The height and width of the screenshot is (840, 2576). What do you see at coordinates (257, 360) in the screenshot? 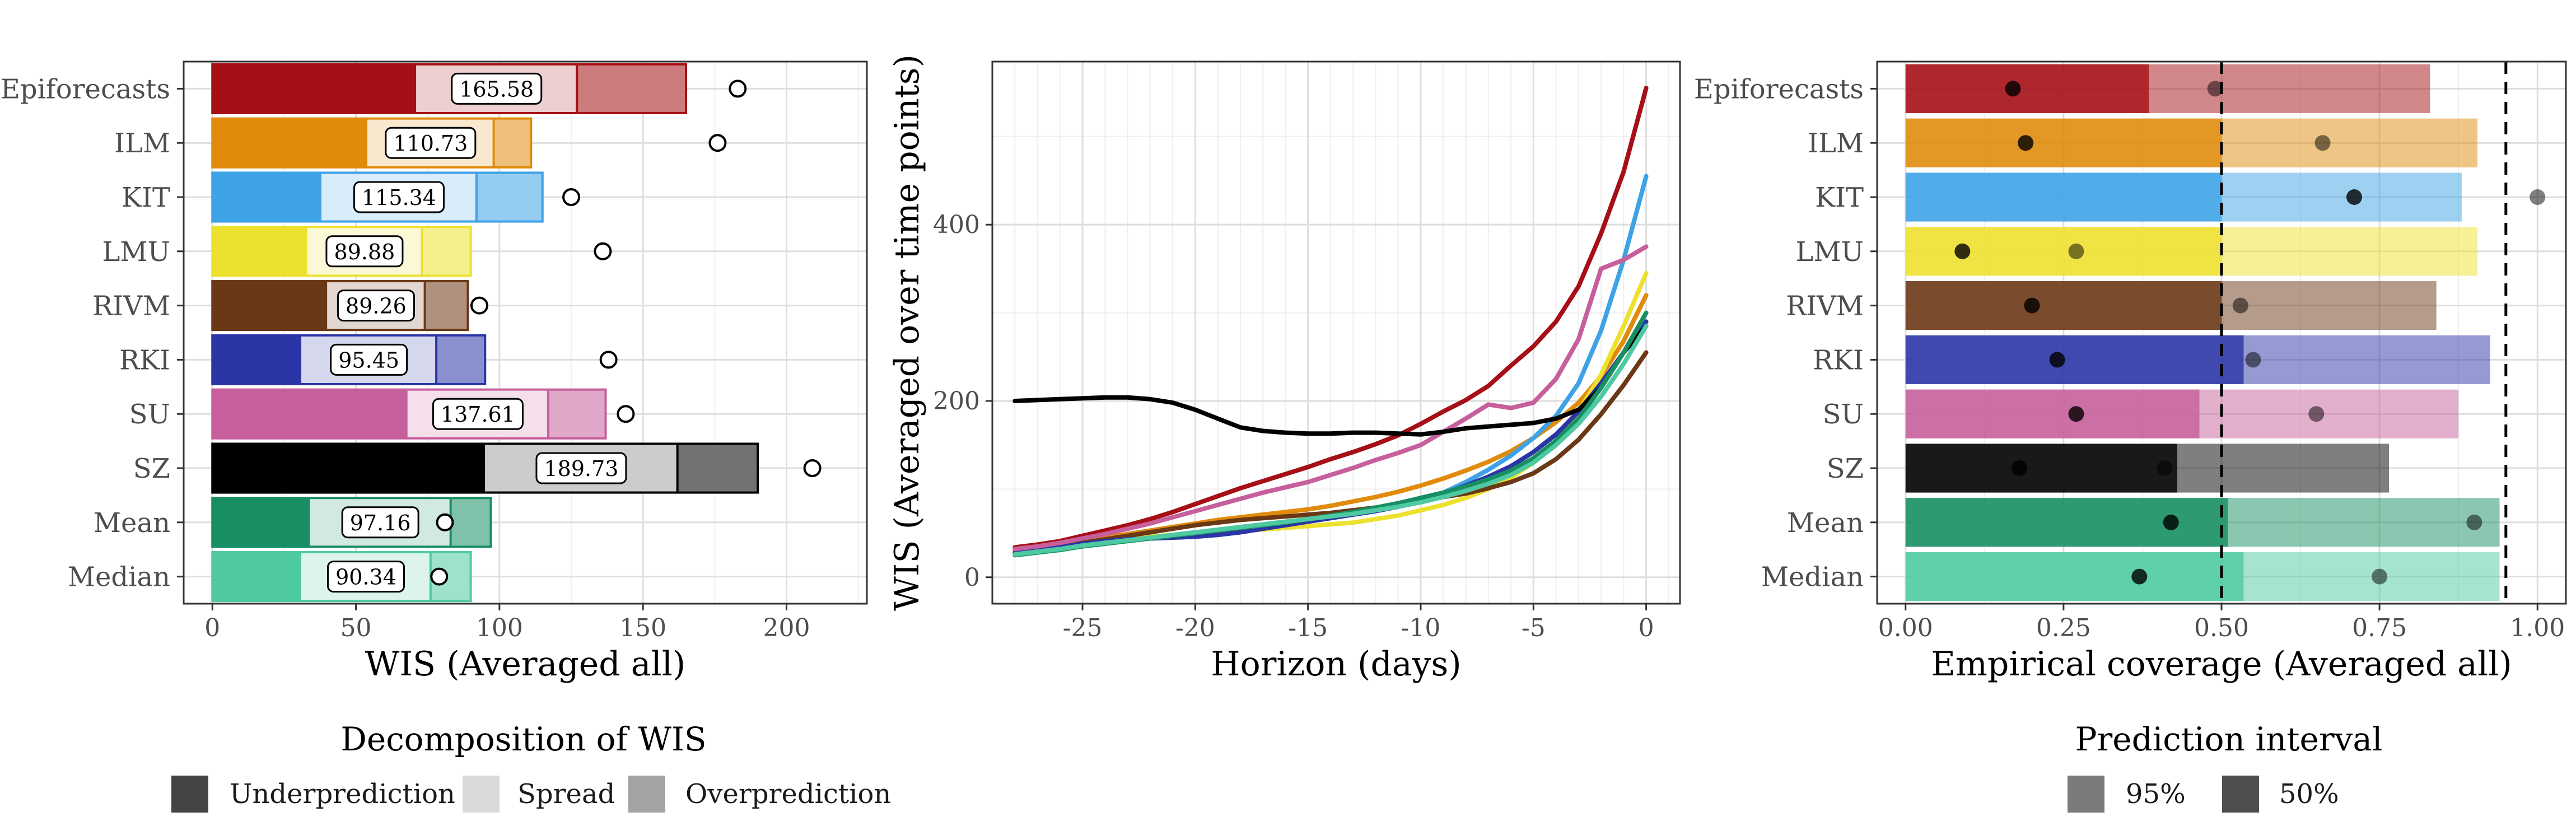
I see `bar-underprediction-rki` at bounding box center [257, 360].